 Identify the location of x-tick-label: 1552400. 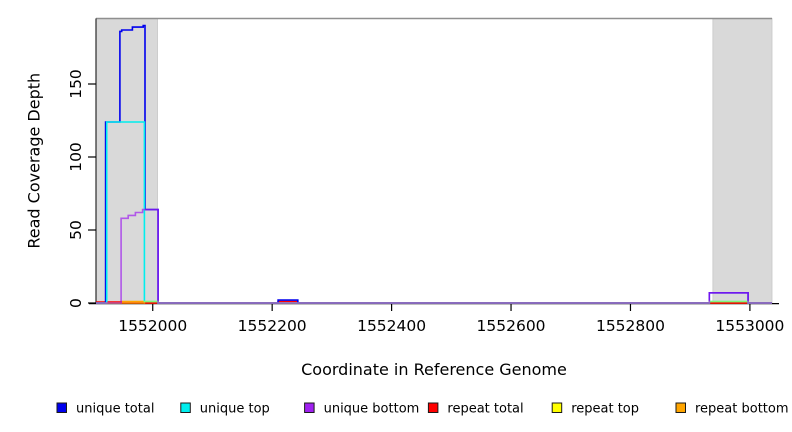
(391, 326).